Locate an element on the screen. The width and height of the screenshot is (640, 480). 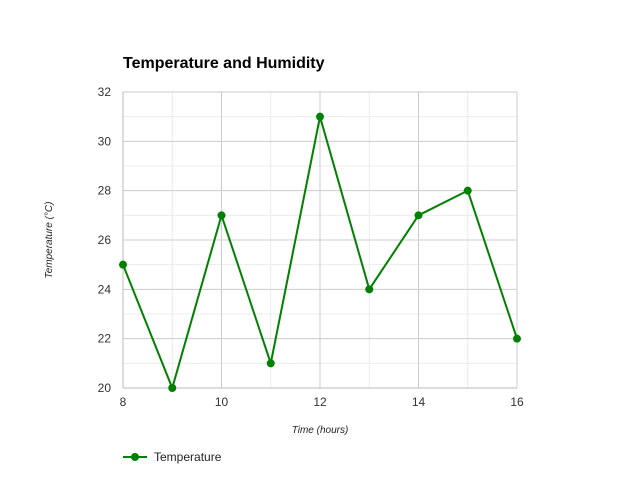
legend: Temperature is located at coordinates (172, 457).